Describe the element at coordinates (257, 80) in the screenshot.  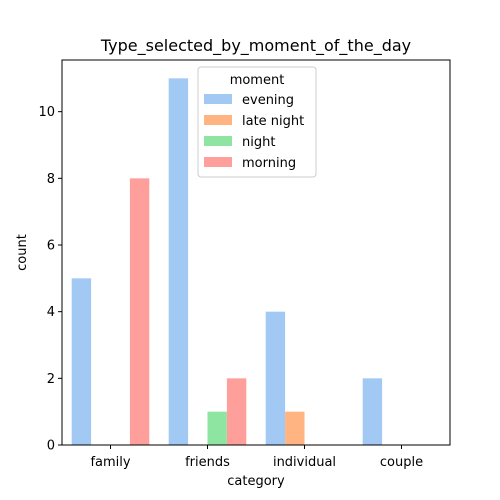
I see `legend-title: moment` at that location.